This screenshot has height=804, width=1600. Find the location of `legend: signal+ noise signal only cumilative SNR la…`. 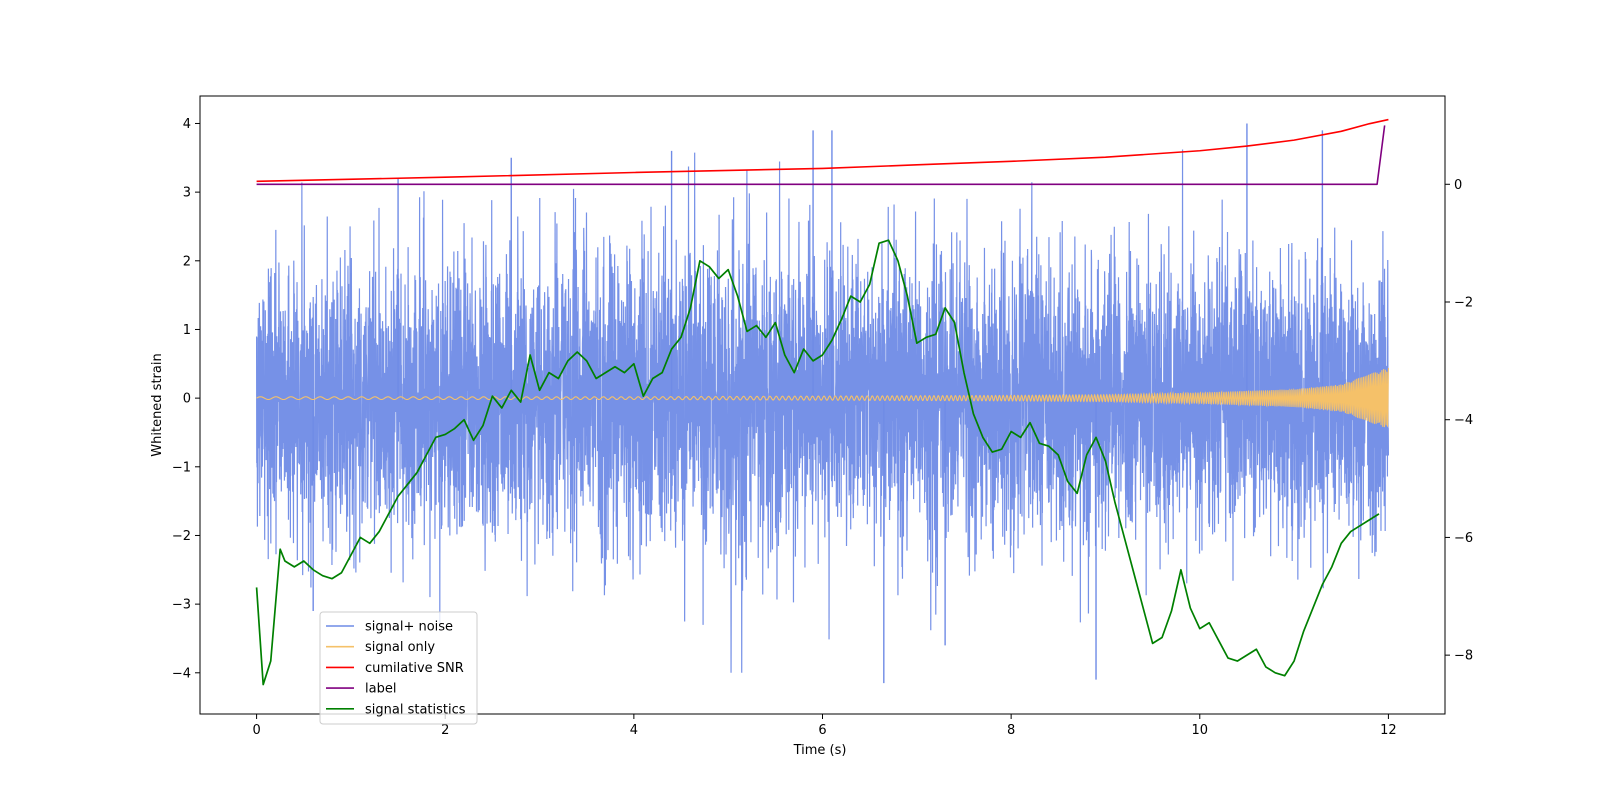

legend: signal+ noise signal only cumilative SNR la… is located at coordinates (398, 668).